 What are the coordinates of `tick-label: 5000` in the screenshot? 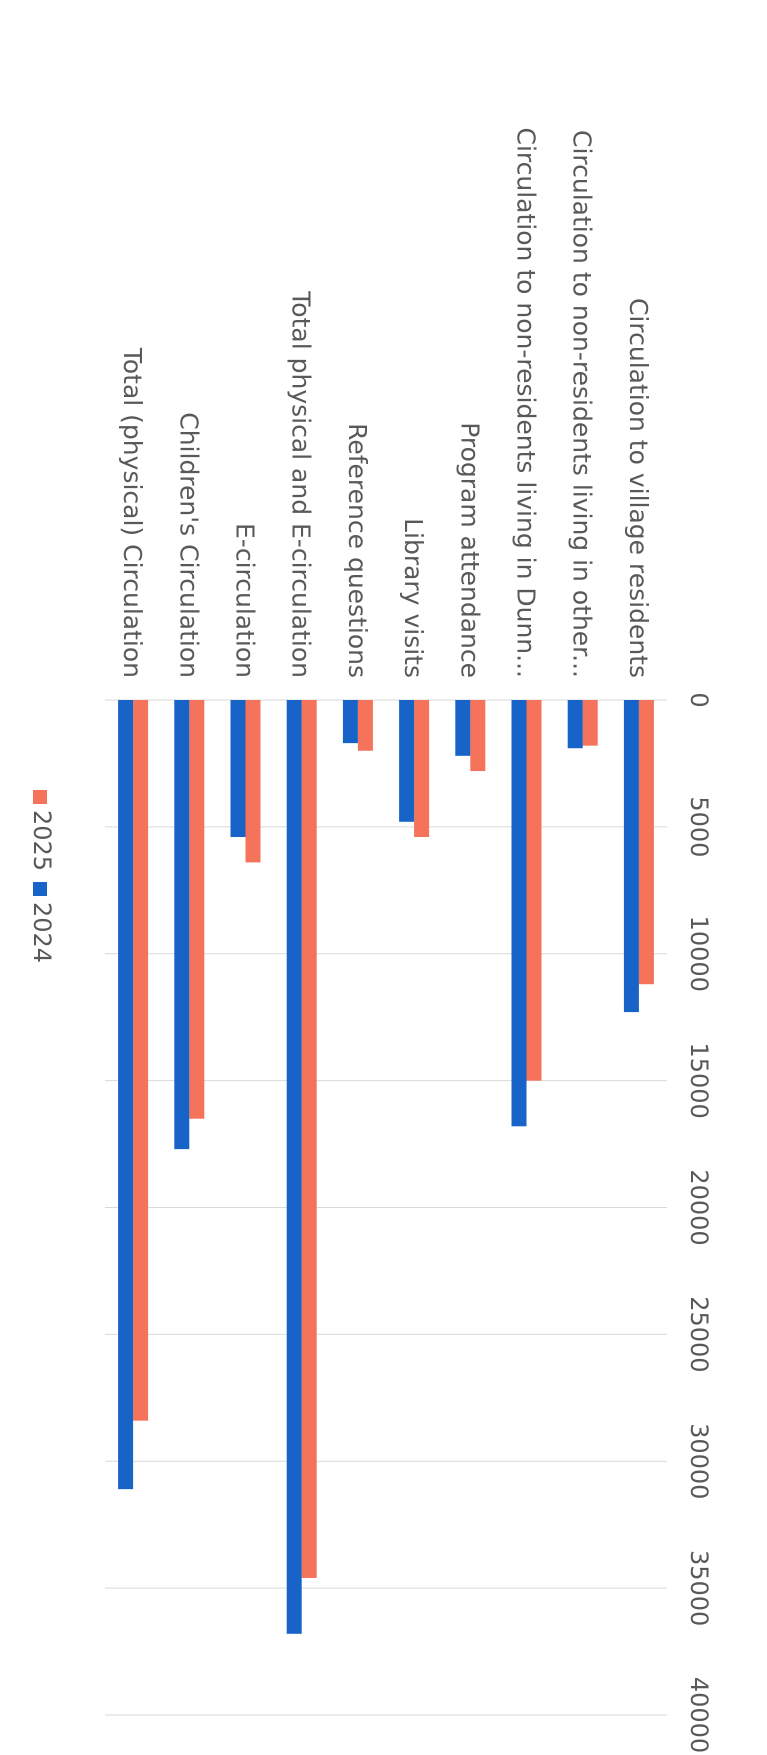 It's located at (699, 826).